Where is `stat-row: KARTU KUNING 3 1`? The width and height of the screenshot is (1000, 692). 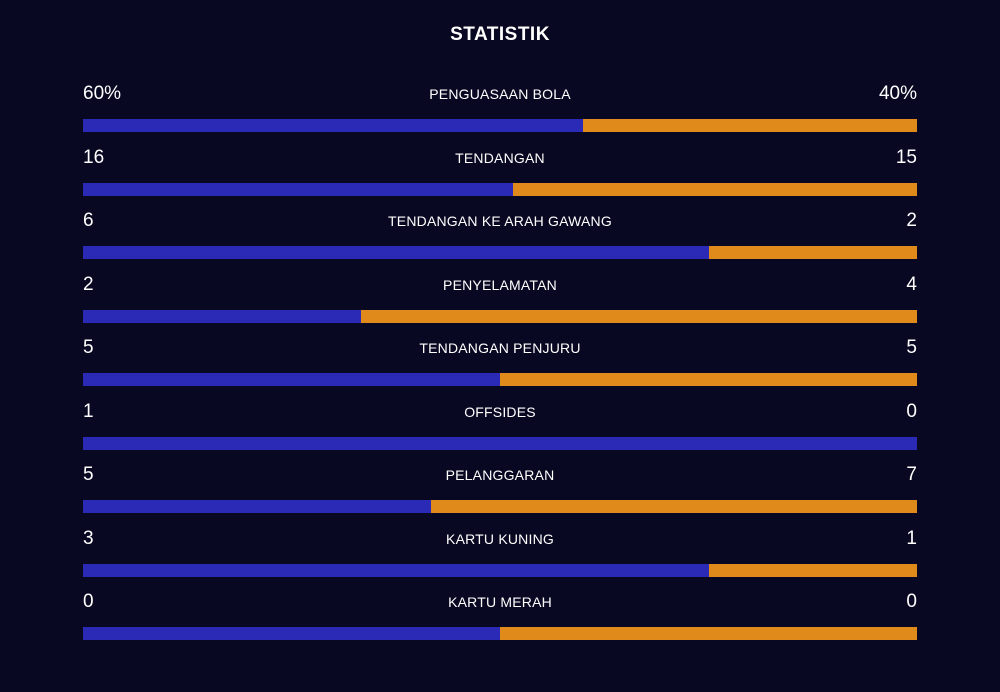 stat-row: KARTU KUNING 3 1 is located at coordinates (500, 559).